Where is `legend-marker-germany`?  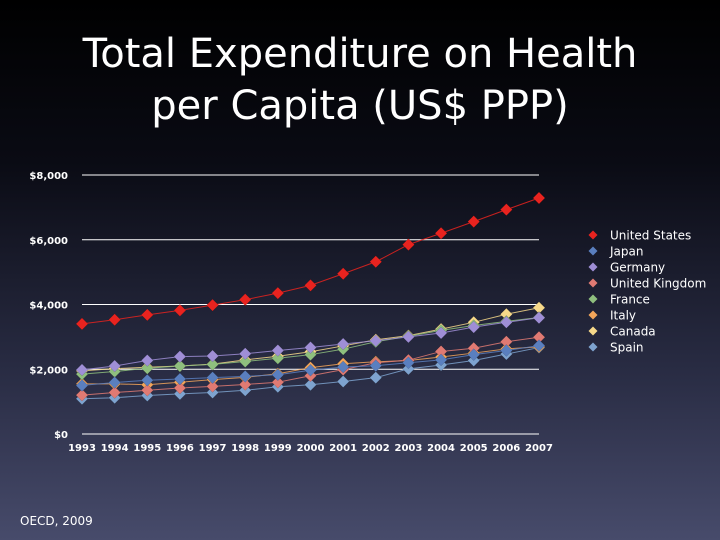
legend-marker-germany is located at coordinates (593, 267).